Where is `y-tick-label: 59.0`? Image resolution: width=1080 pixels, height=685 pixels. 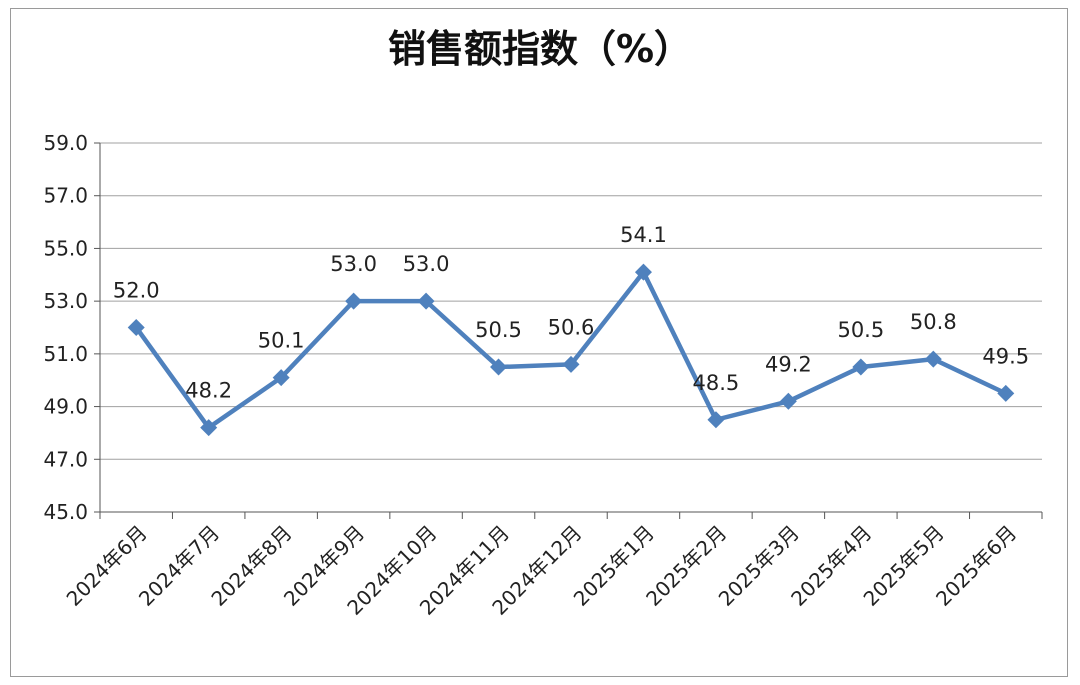
y-tick-label: 59.0 is located at coordinates (65, 143).